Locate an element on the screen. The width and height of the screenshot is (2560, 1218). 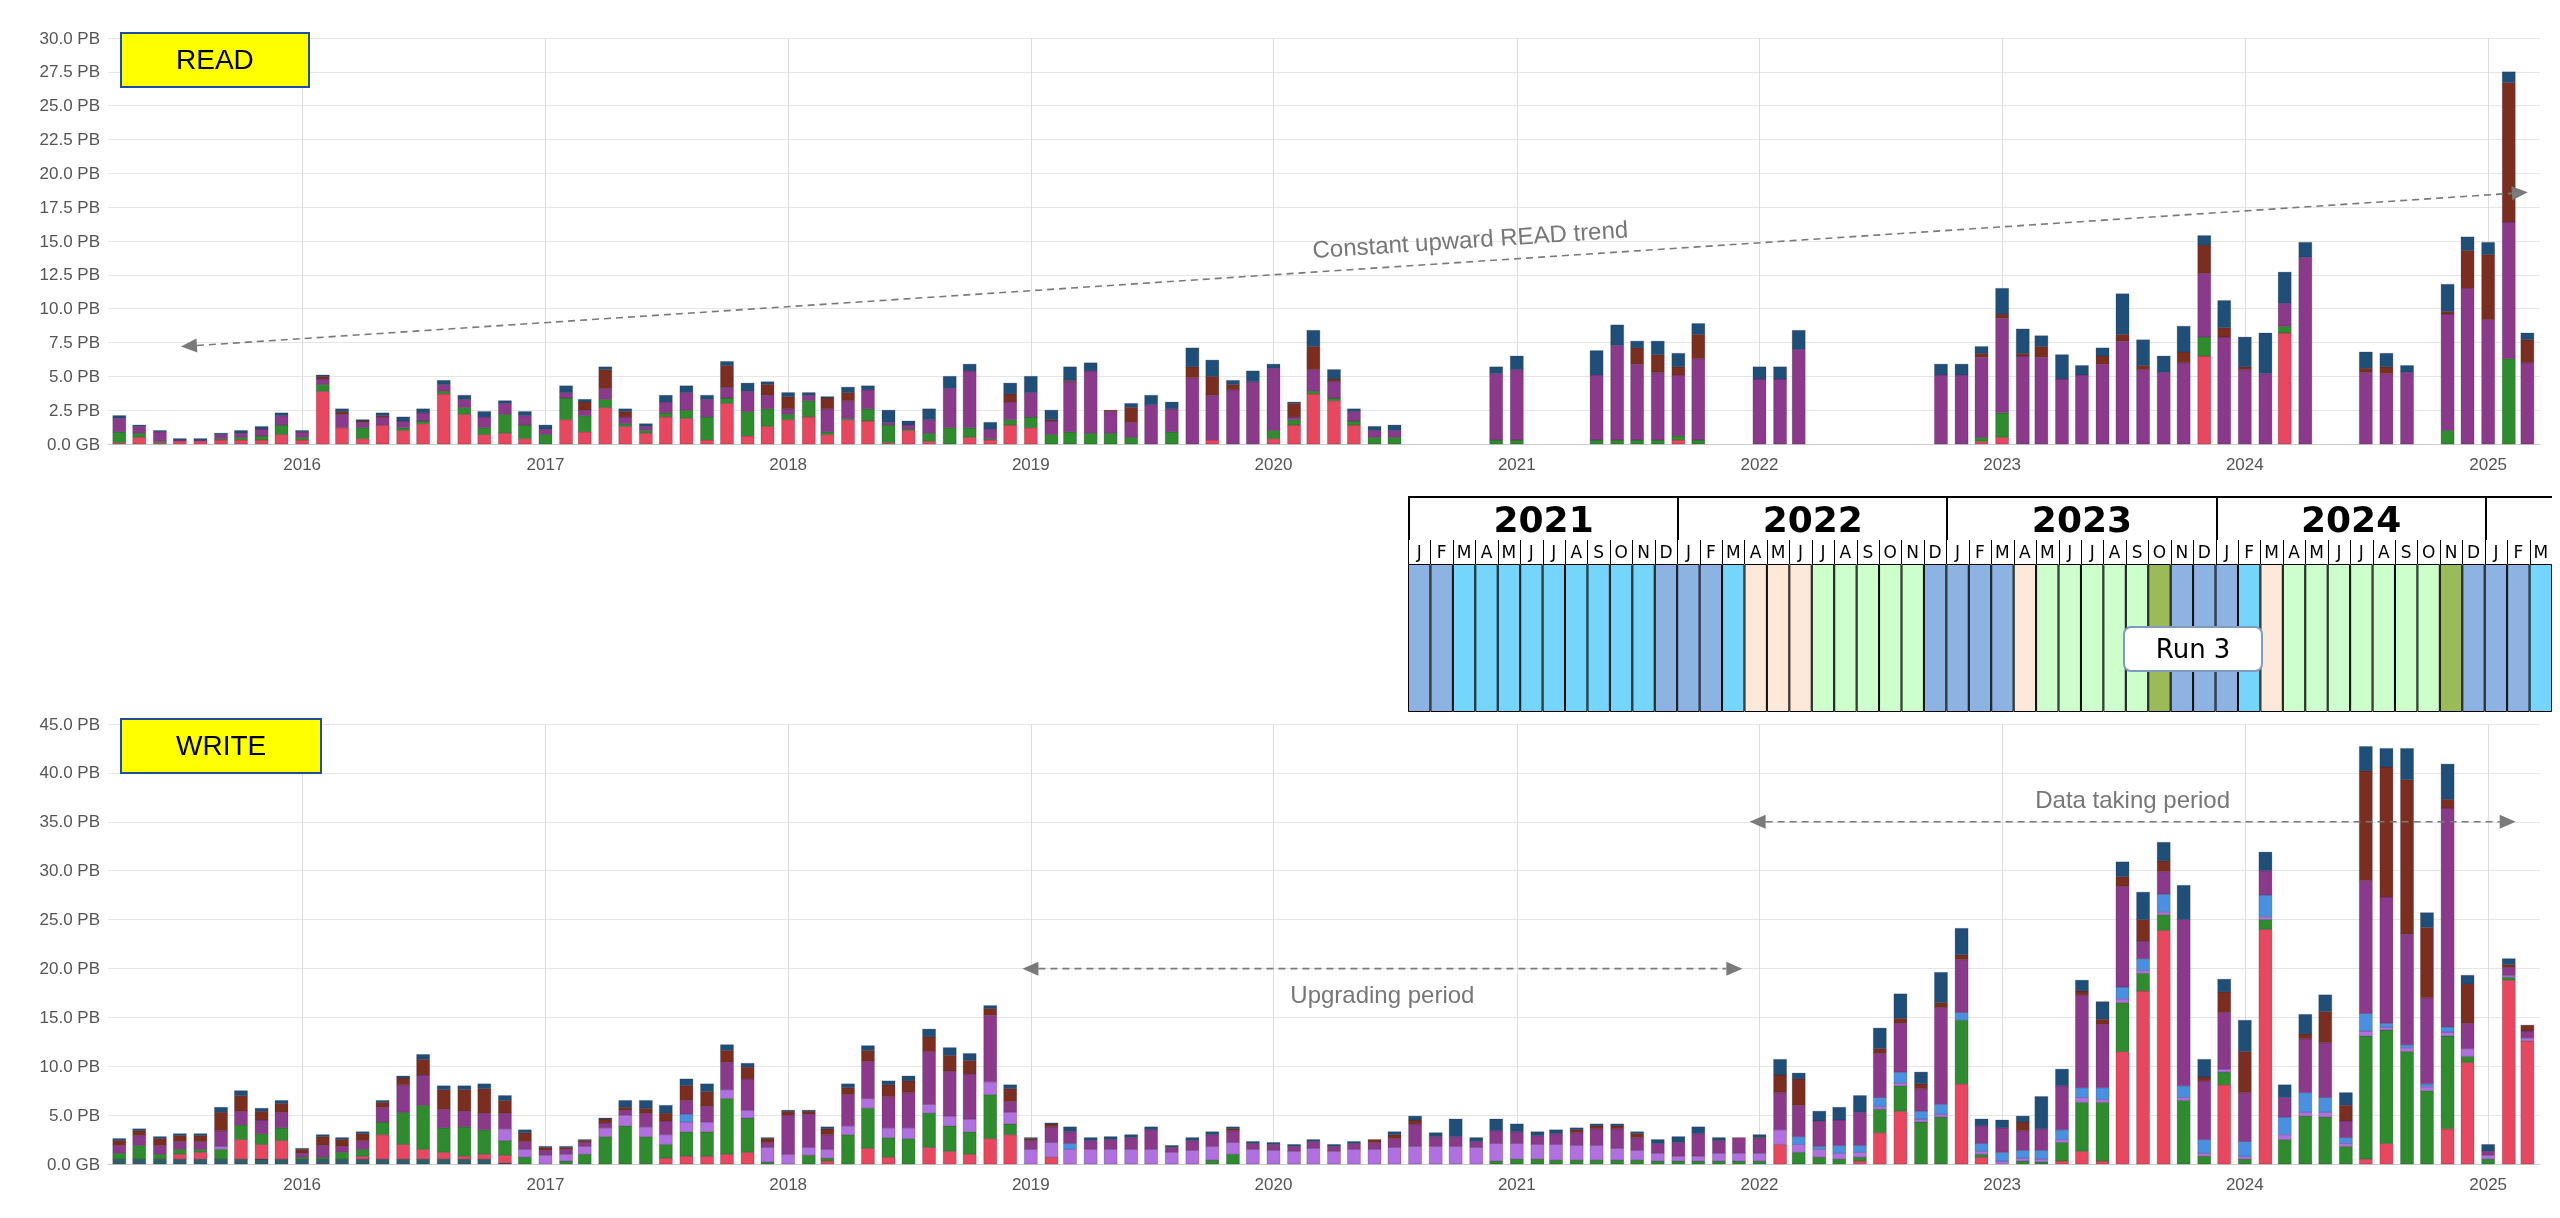
annotation: Run 3 is located at coordinates (2193, 649).